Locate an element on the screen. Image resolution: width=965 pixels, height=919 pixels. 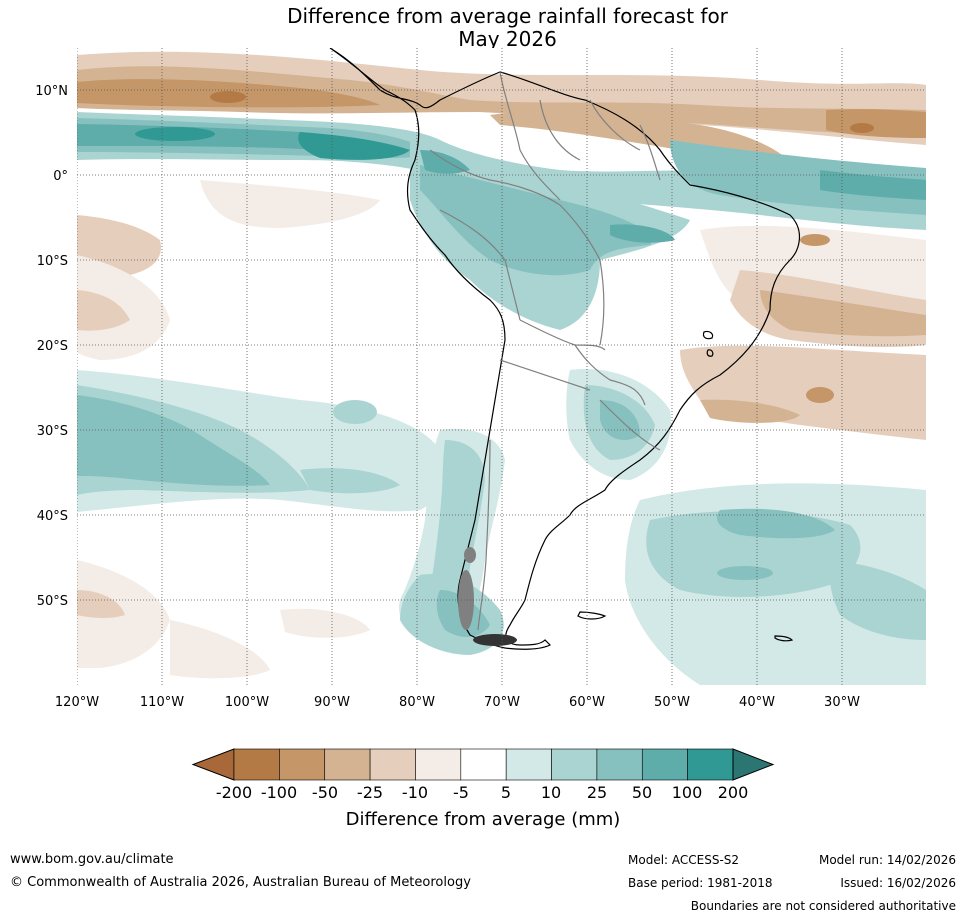
lon-label-100w: 100°W is located at coordinates (247, 702).